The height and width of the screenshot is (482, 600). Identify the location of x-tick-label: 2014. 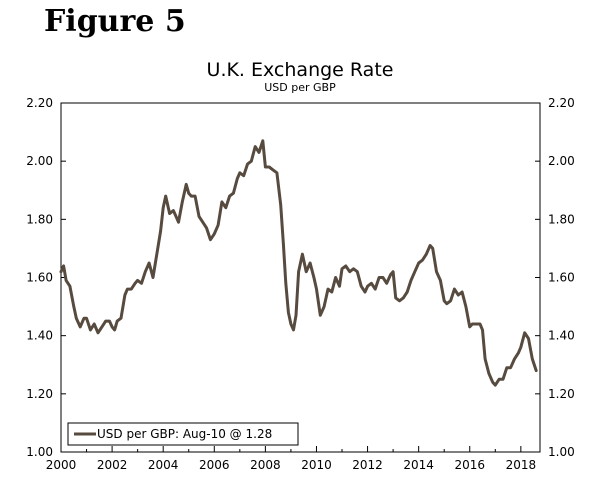
(418, 465).